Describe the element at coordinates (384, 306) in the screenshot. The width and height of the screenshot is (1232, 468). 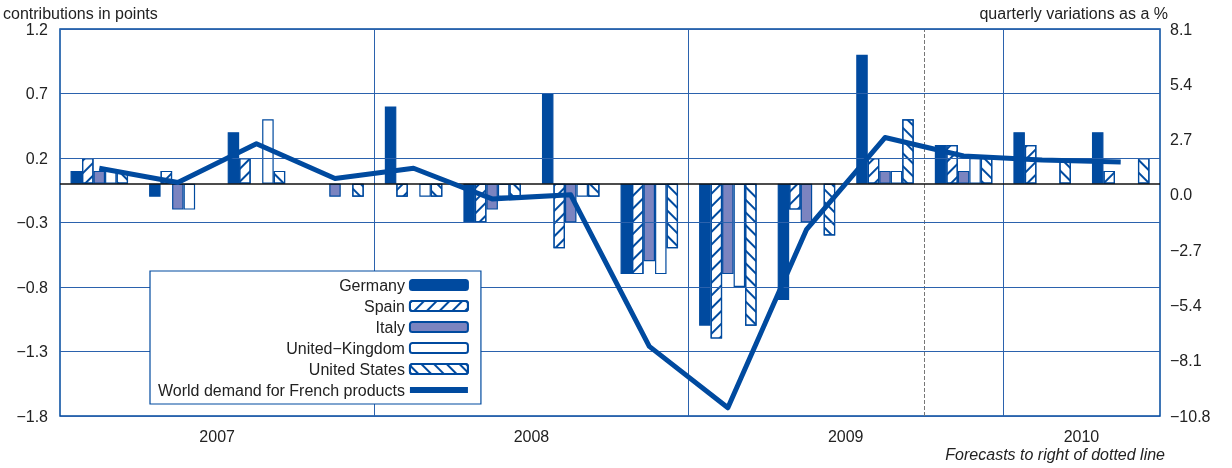
I see `legend-label: Spain` at that location.